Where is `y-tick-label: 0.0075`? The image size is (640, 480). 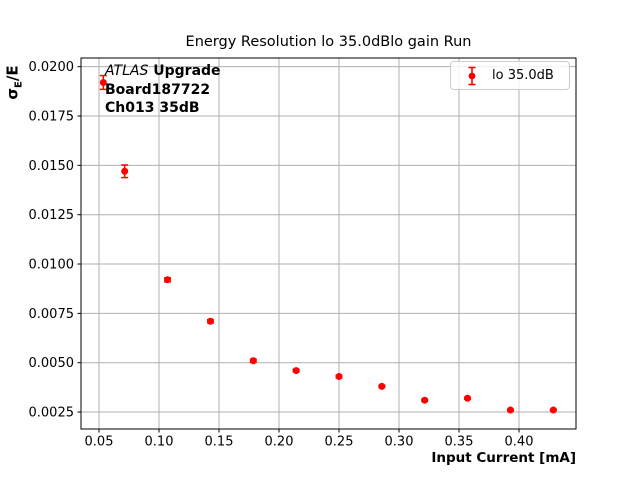
y-tick-label: 0.0075 is located at coordinates (52, 314).